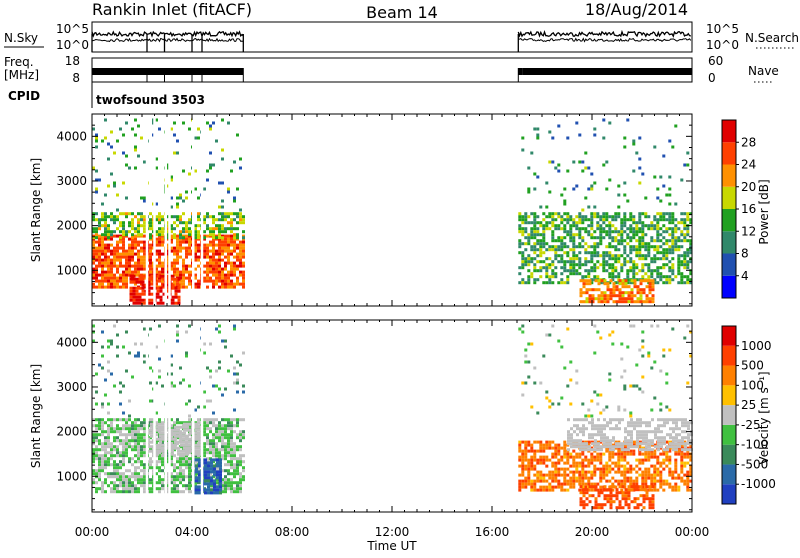 The height and width of the screenshot is (558, 800). What do you see at coordinates (169, 210) in the screenshot?
I see `scan-gap` at bounding box center [169, 210].